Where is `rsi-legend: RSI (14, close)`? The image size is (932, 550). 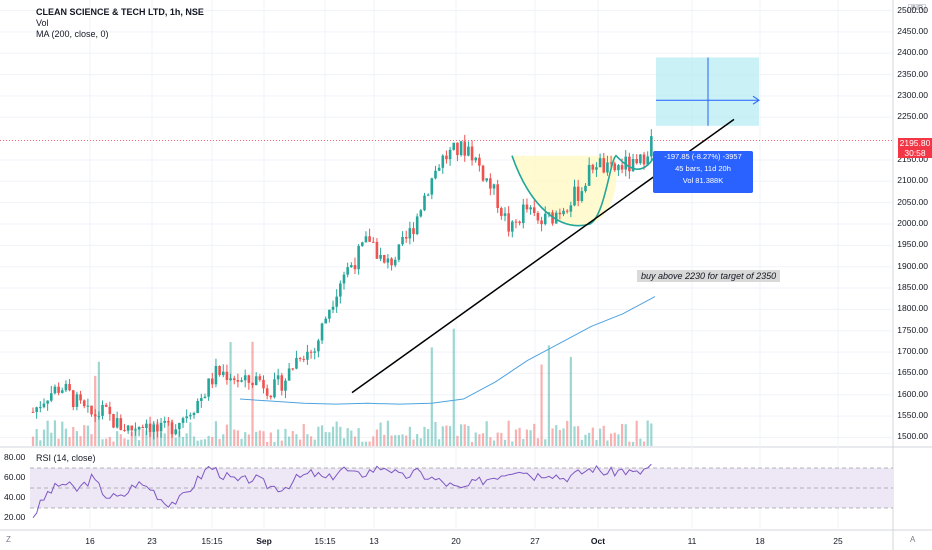
rsi-legend: RSI (14, close) is located at coordinates (66, 458).